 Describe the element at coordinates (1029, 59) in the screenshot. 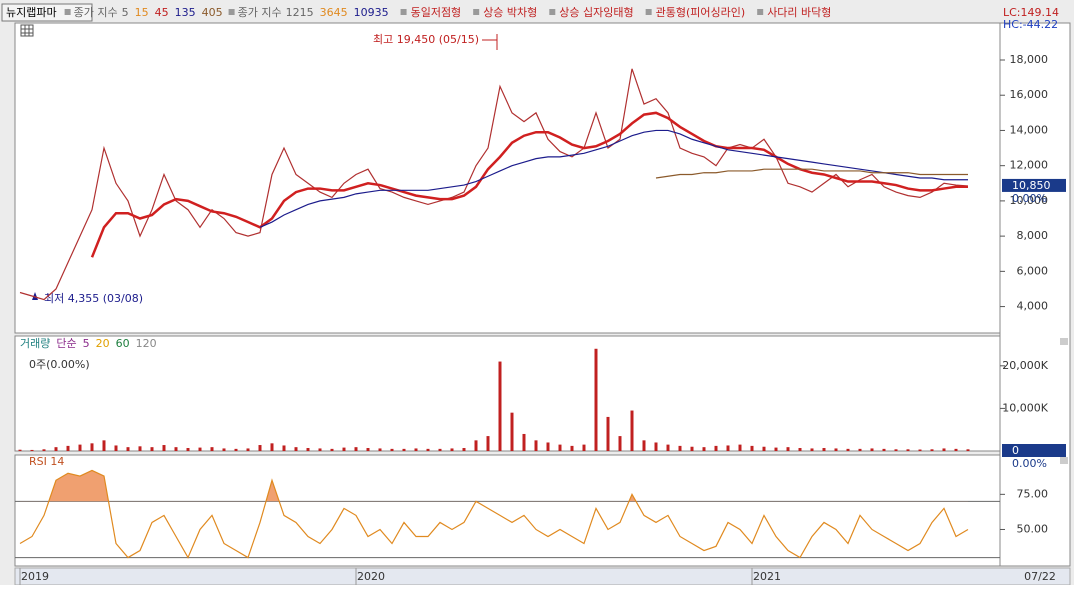

I see `y-tick-label: 18,000` at that location.